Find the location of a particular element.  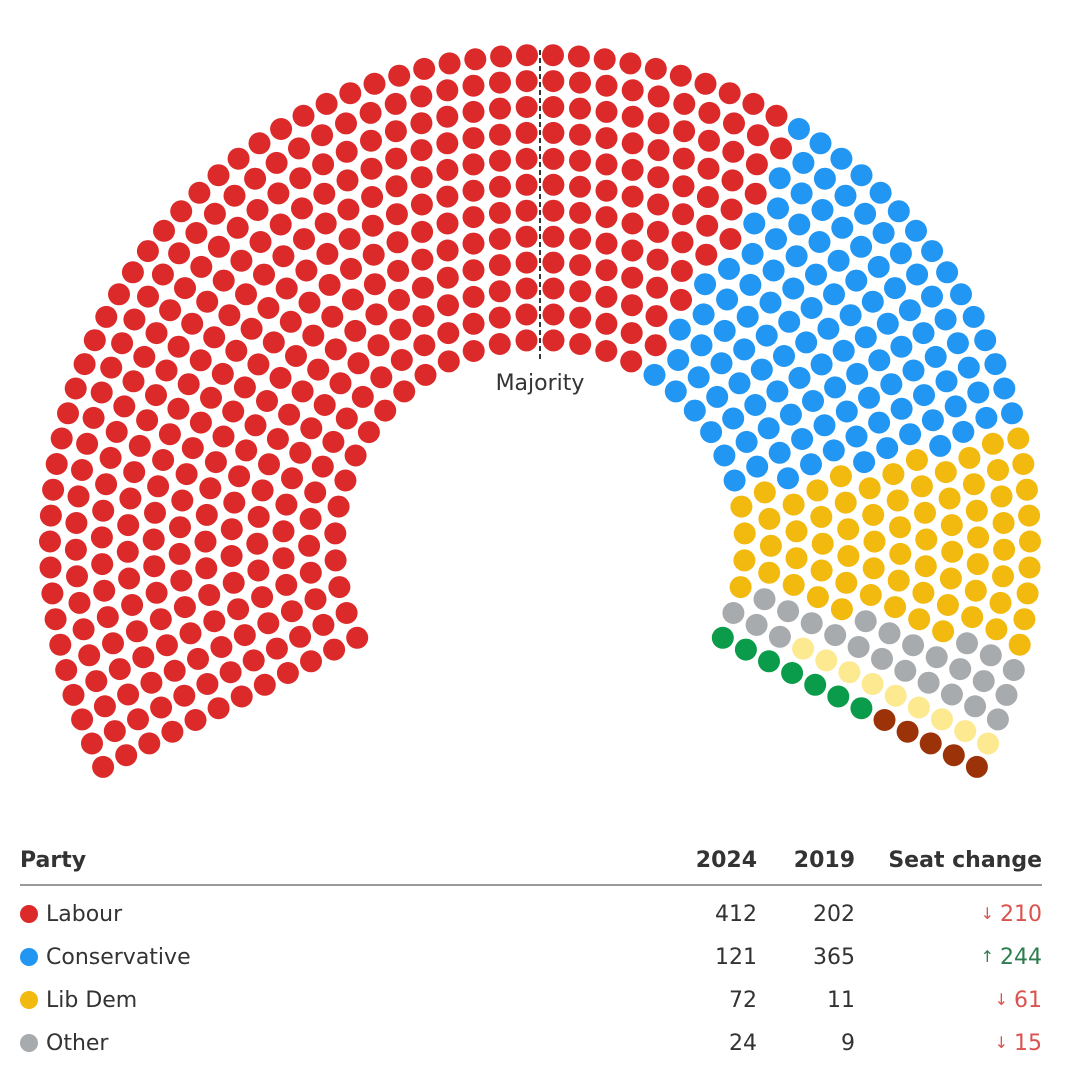

seats-2024: 24 is located at coordinates (743, 1043).